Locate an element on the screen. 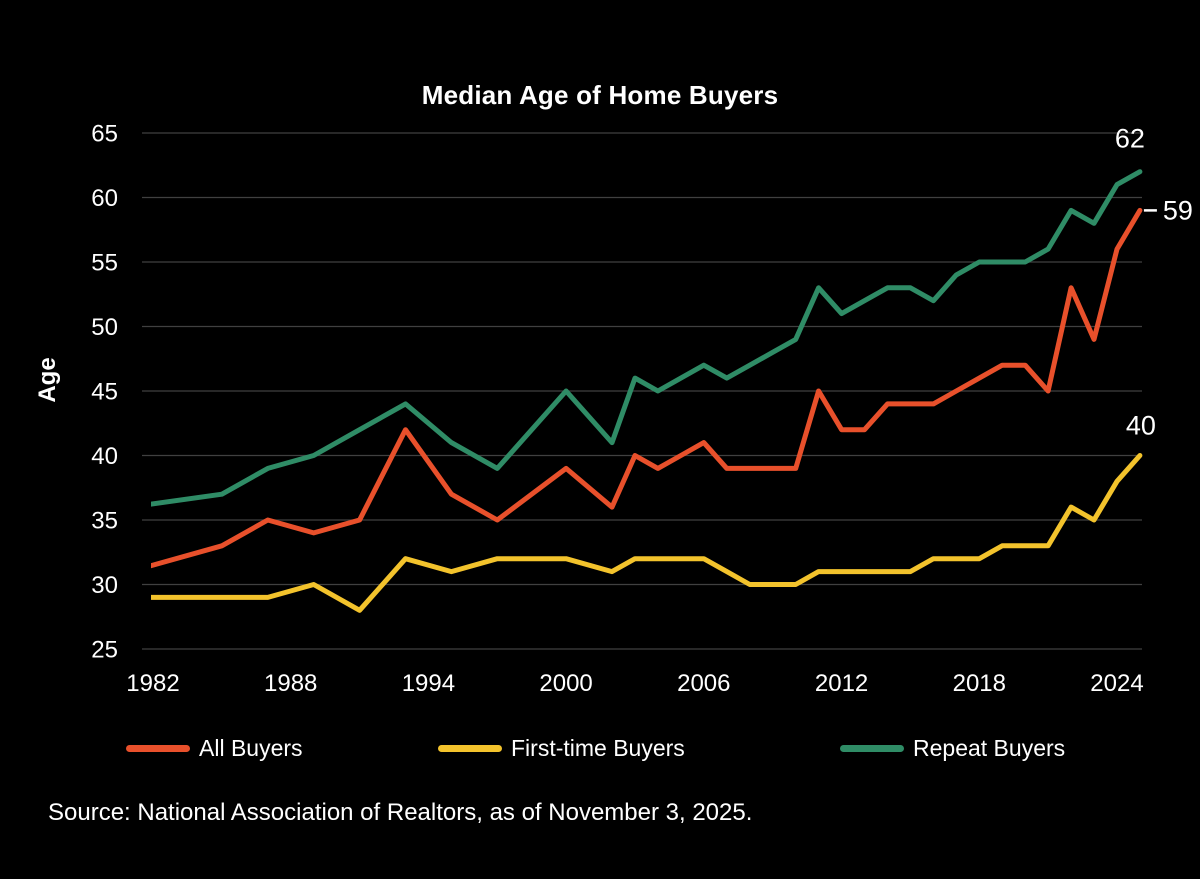 This screenshot has height=879, width=1200. y-tick-label: 45 is located at coordinates (104, 392).